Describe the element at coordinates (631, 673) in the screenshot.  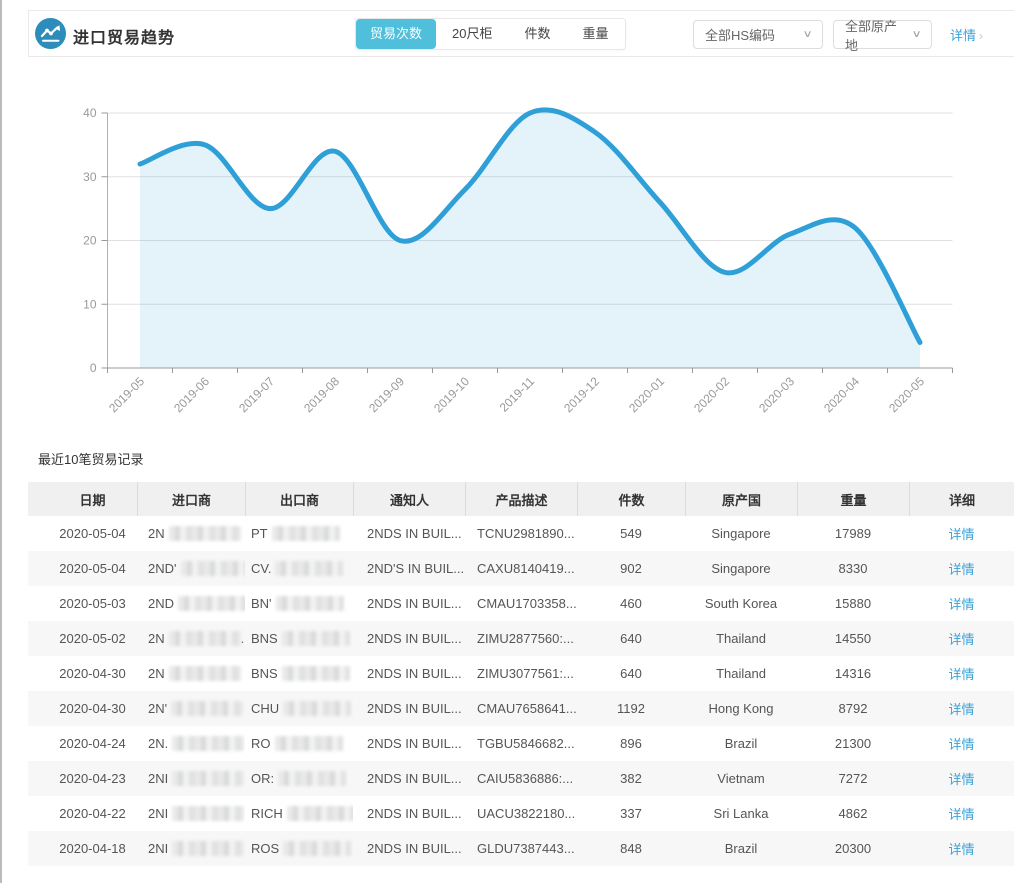
I see `cell-pieces: 640` at that location.